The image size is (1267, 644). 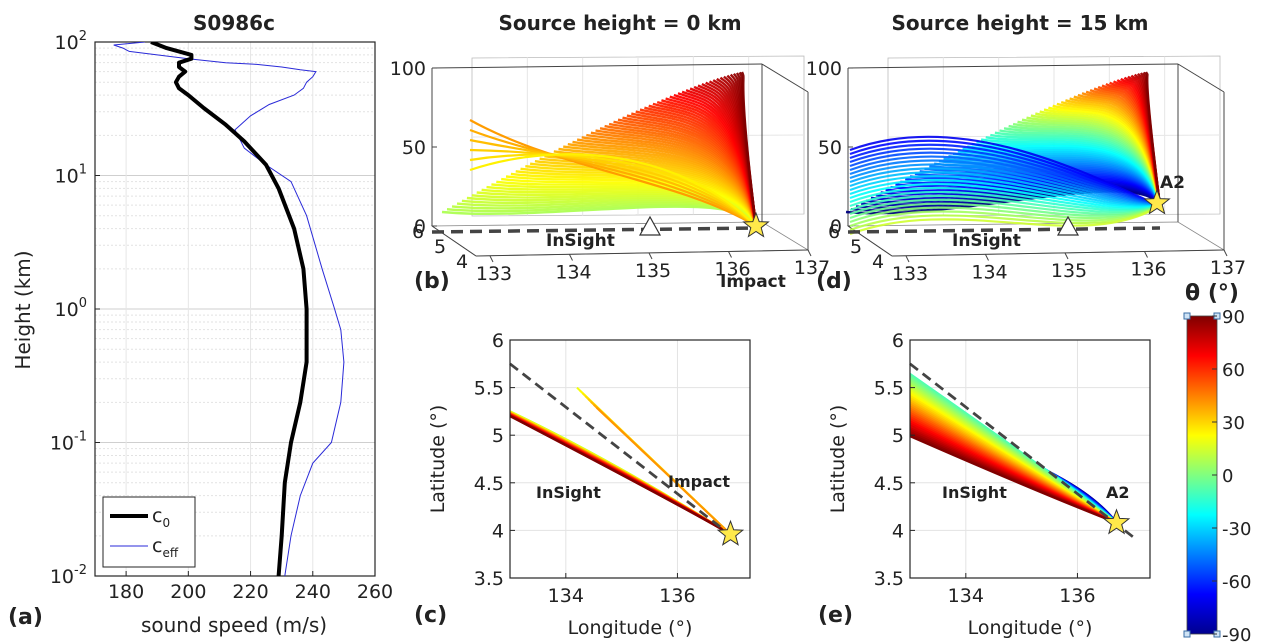 I want to click on panel-label-b: (b), so click(x=432, y=281).